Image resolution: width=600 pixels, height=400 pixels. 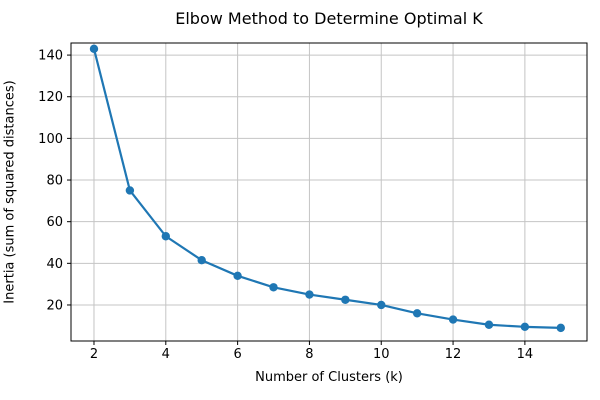 What do you see at coordinates (54, 264) in the screenshot?
I see `y-tick-label: 40` at bounding box center [54, 264].